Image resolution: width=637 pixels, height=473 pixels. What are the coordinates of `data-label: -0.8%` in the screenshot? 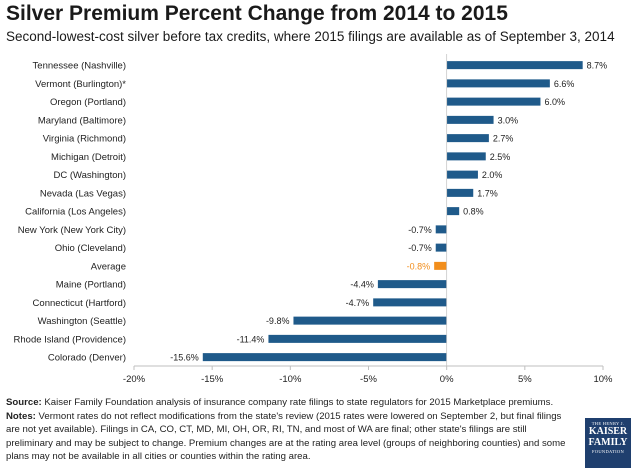 It's located at (419, 266).